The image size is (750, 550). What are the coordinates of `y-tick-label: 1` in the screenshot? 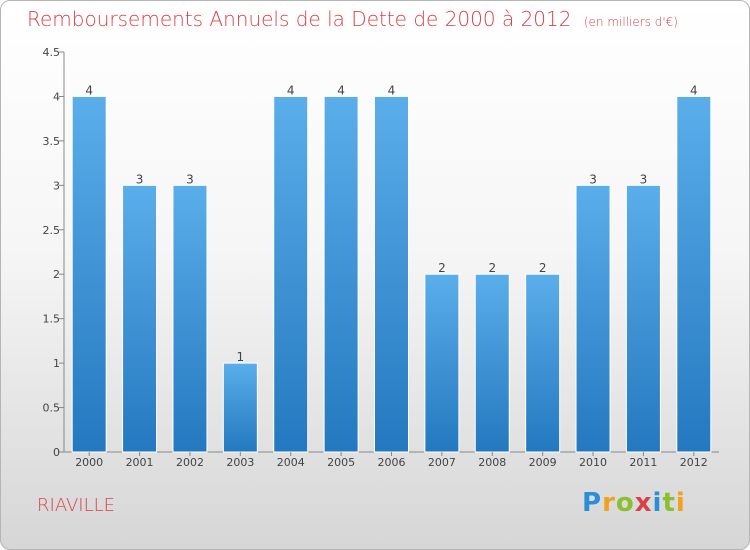 It's located at (56, 363).